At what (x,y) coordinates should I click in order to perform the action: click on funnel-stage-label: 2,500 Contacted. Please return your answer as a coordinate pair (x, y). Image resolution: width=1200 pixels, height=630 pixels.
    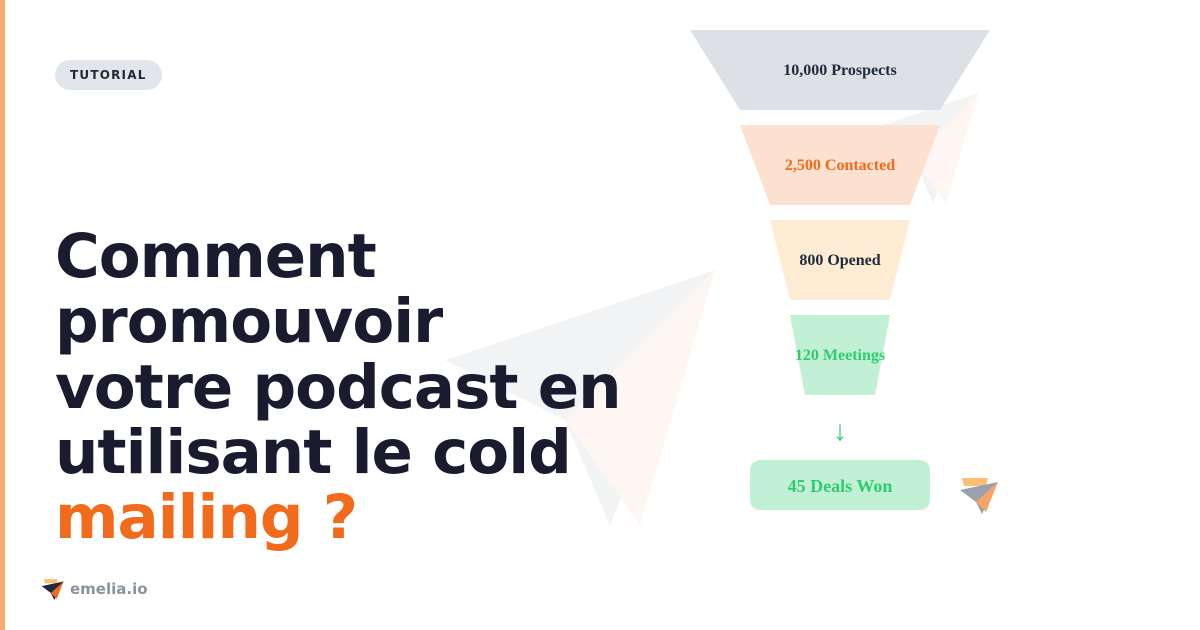
    Looking at the image, I should click on (840, 165).